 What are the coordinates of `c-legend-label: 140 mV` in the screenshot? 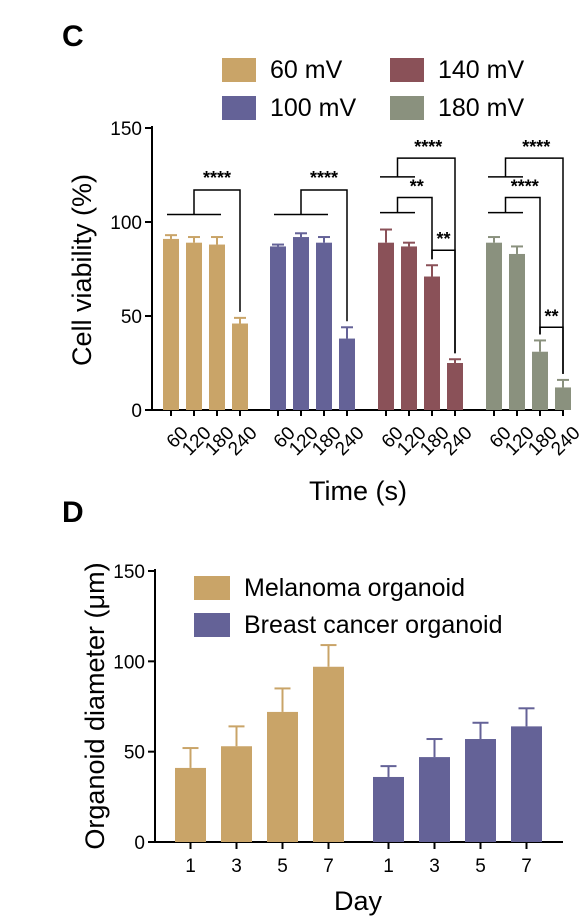 It's located at (481, 70).